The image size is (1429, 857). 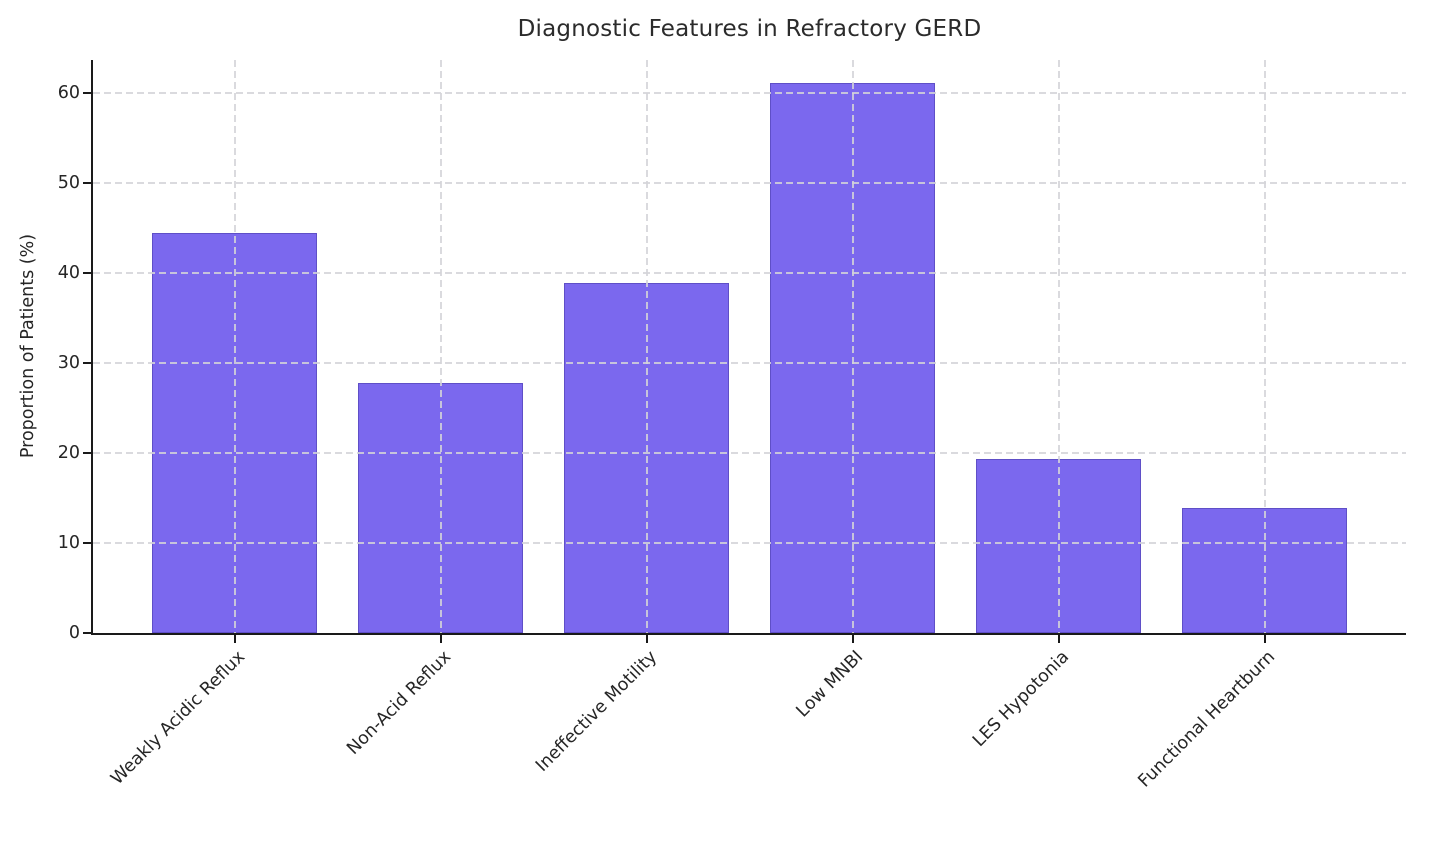 What do you see at coordinates (177, 718) in the screenshot?
I see `x-tick-label-0: Weakly Acidic Reflux` at bounding box center [177, 718].